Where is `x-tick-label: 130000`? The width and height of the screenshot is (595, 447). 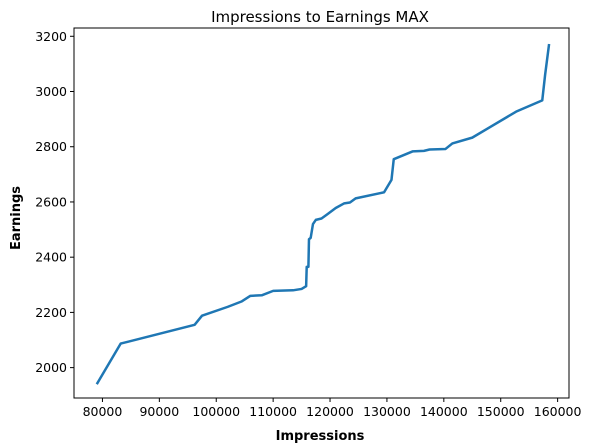
x-tick-label: 130000 is located at coordinates (387, 411).